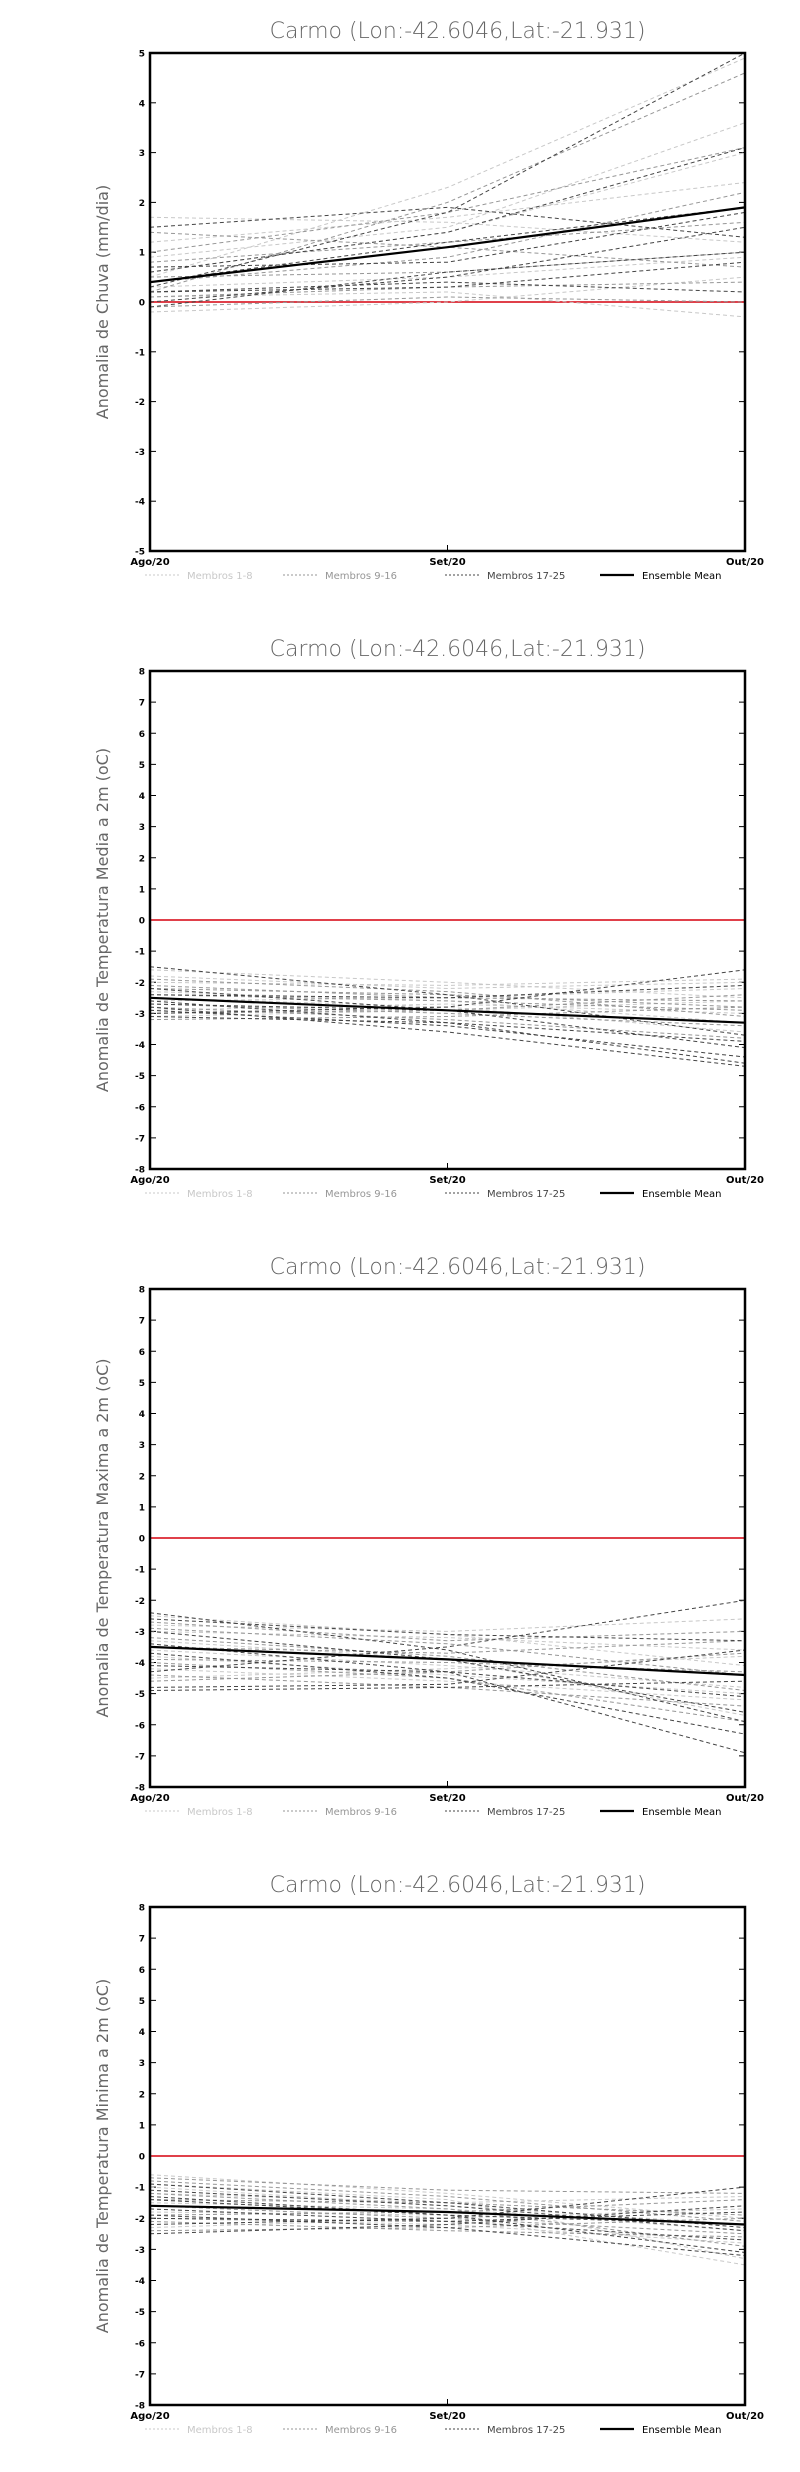 This screenshot has width=800, height=2472. What do you see at coordinates (140, 2313) in the screenshot?
I see `y-tick-label: -5` at bounding box center [140, 2313].